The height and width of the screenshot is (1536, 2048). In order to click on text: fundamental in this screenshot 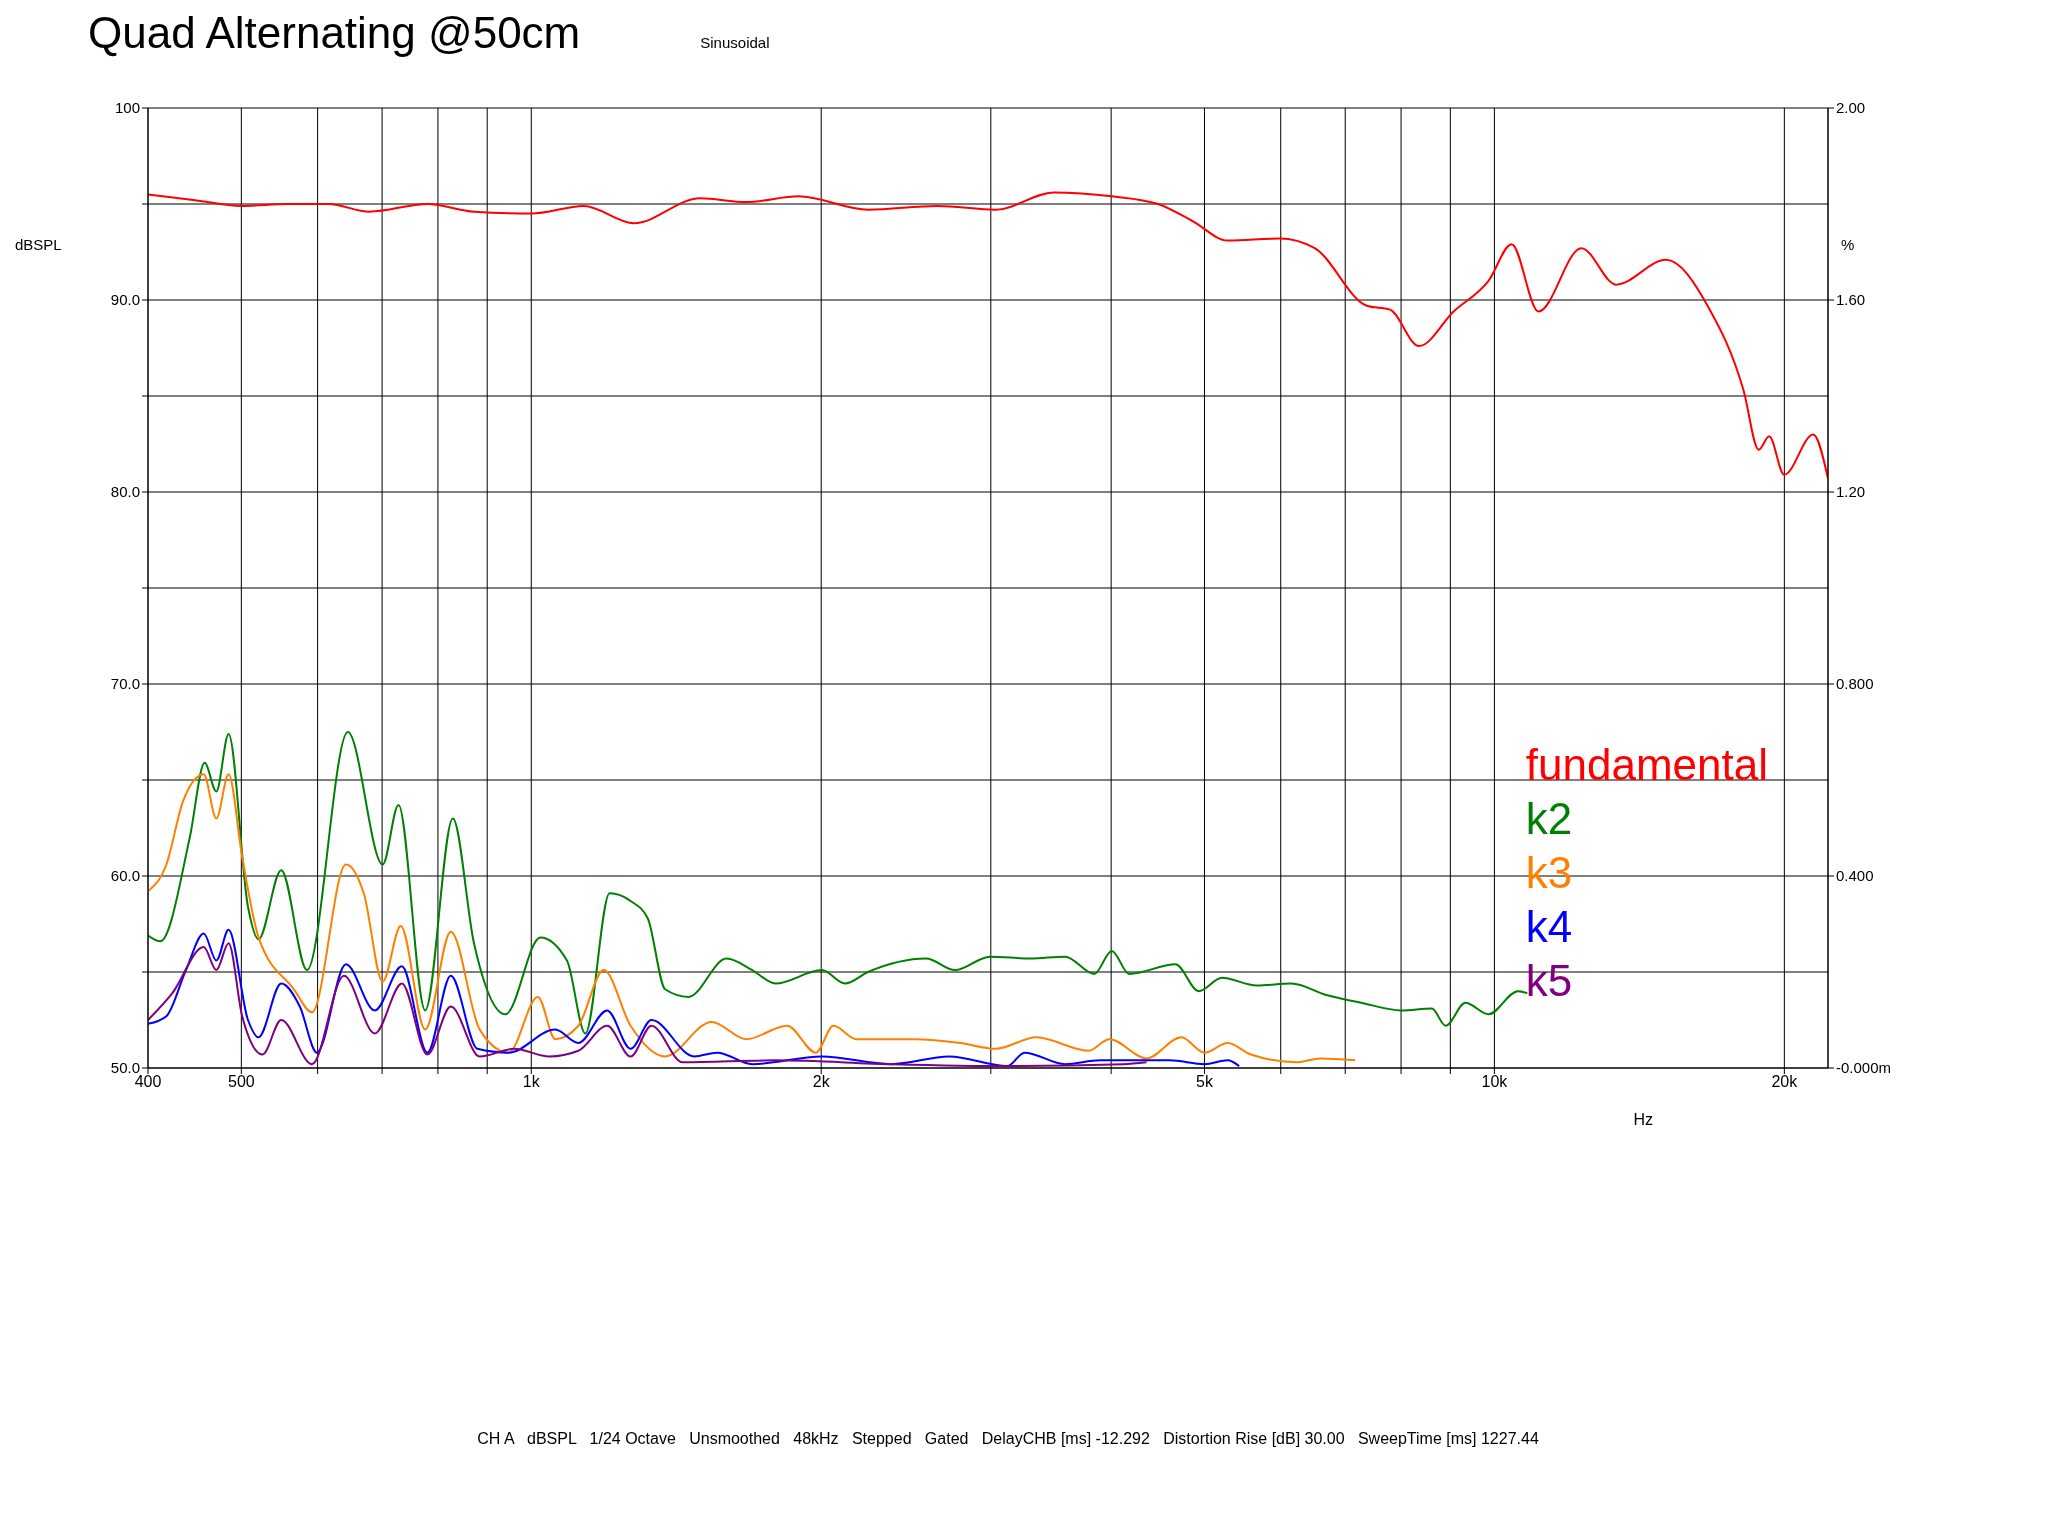, I will do `click(1646, 765)`.